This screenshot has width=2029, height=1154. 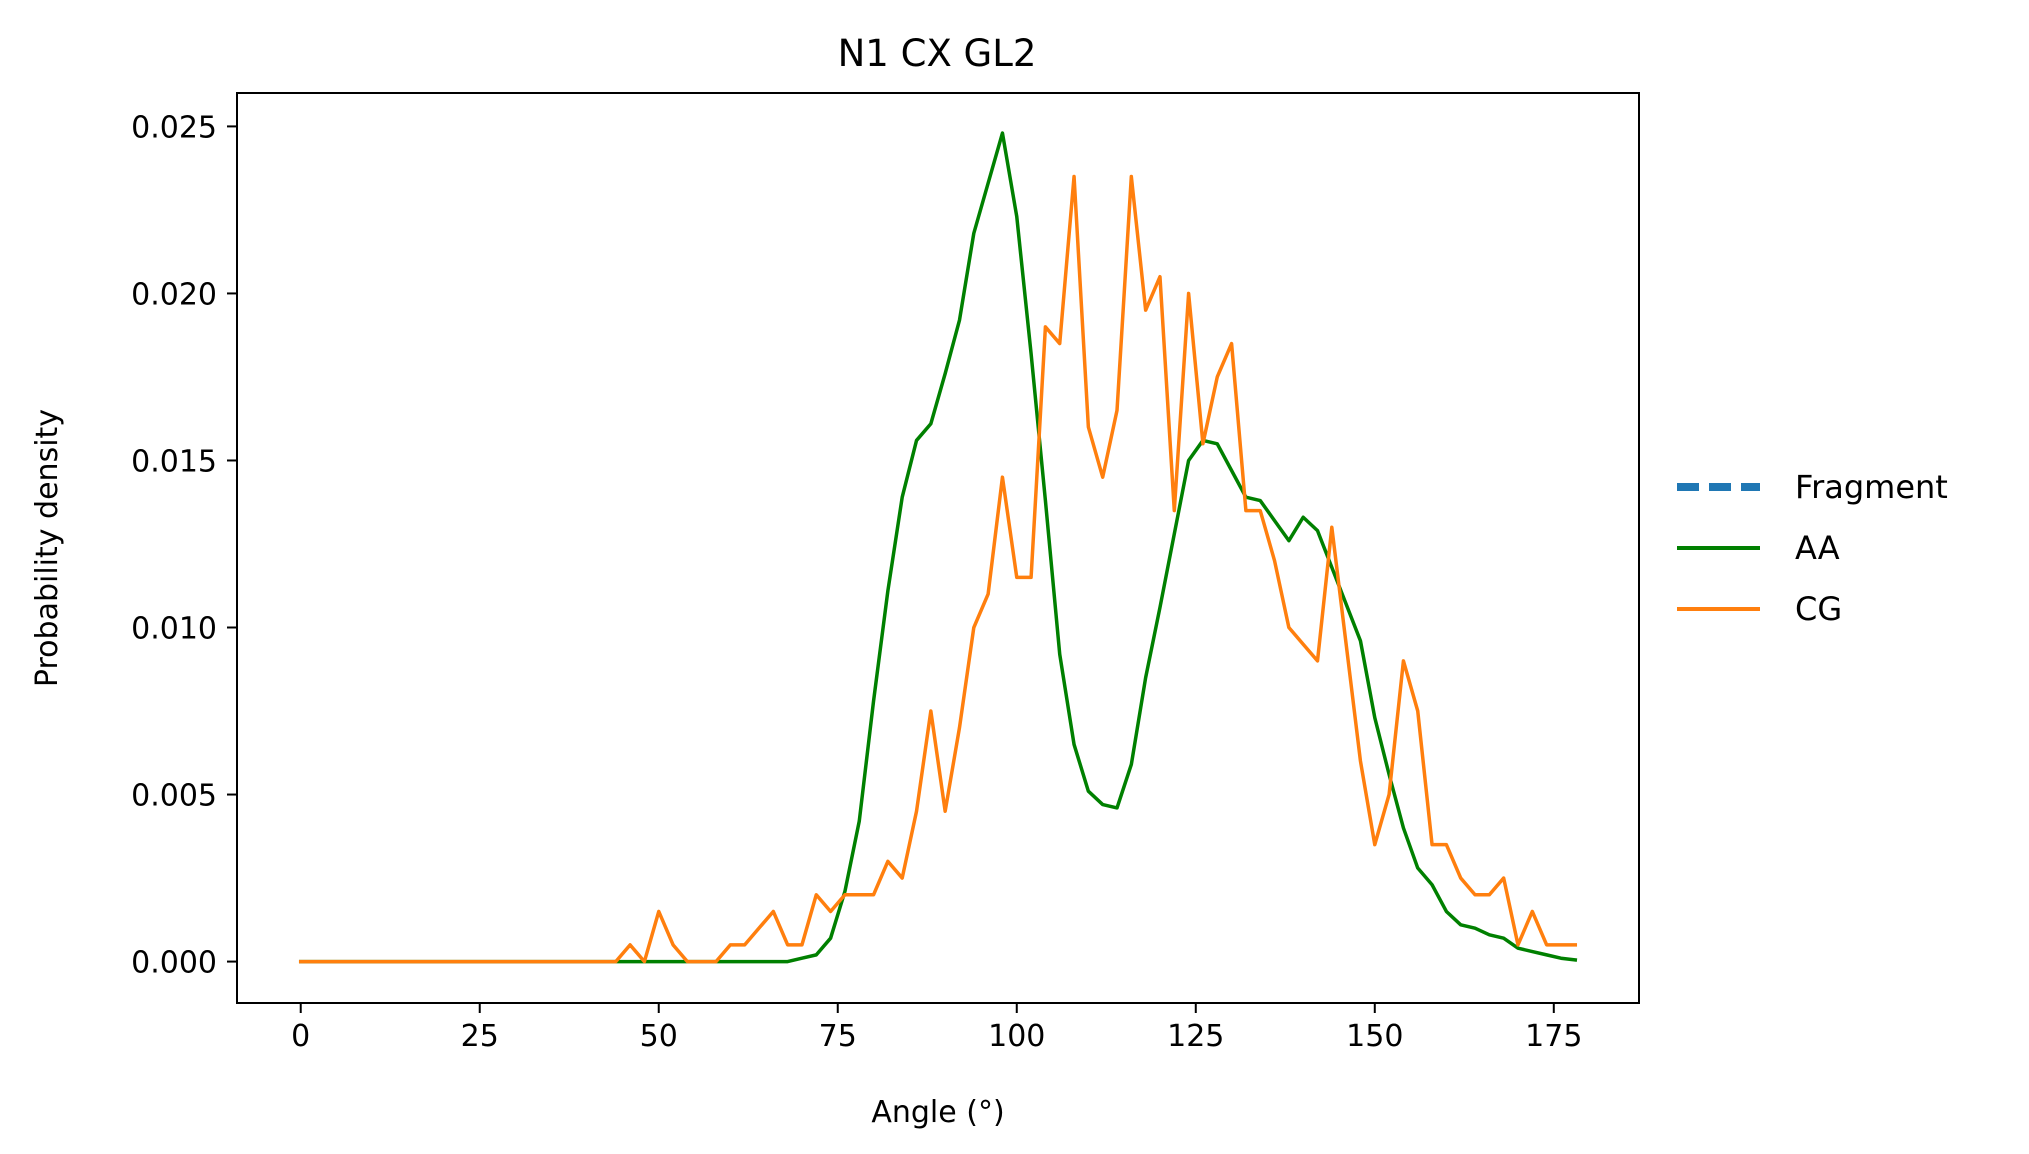 I want to click on y-tick-label: 0.020, so click(x=174, y=294).